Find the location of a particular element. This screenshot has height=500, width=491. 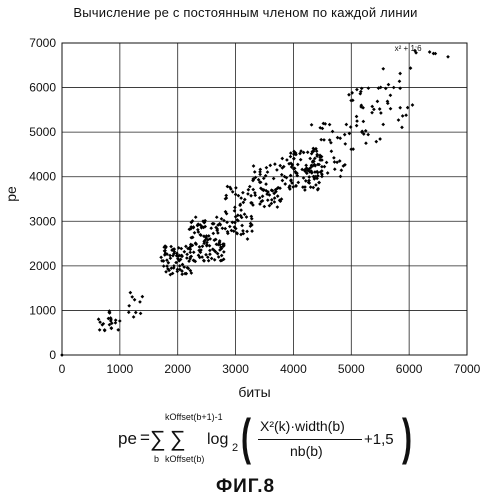

y-tick-label: 7000 is located at coordinates (42, 43).